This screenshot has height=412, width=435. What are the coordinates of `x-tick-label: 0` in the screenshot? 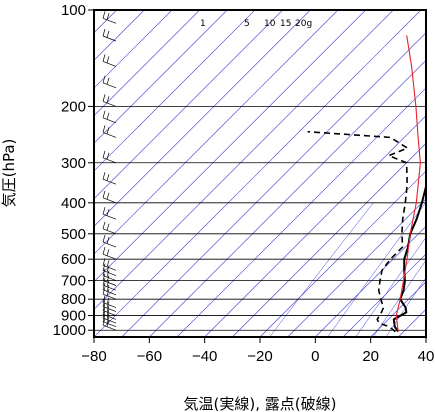 It's located at (315, 356).